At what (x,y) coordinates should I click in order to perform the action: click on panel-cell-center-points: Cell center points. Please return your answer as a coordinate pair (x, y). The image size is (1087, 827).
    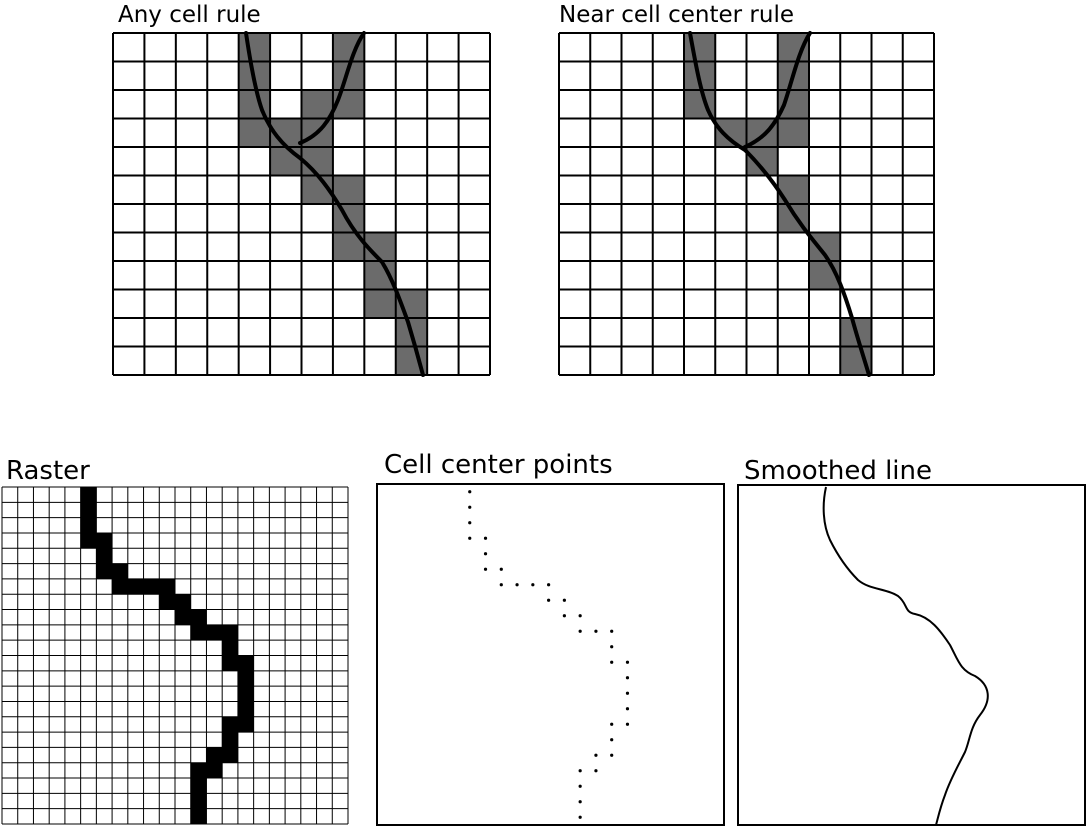
    Looking at the image, I should click on (550, 637).